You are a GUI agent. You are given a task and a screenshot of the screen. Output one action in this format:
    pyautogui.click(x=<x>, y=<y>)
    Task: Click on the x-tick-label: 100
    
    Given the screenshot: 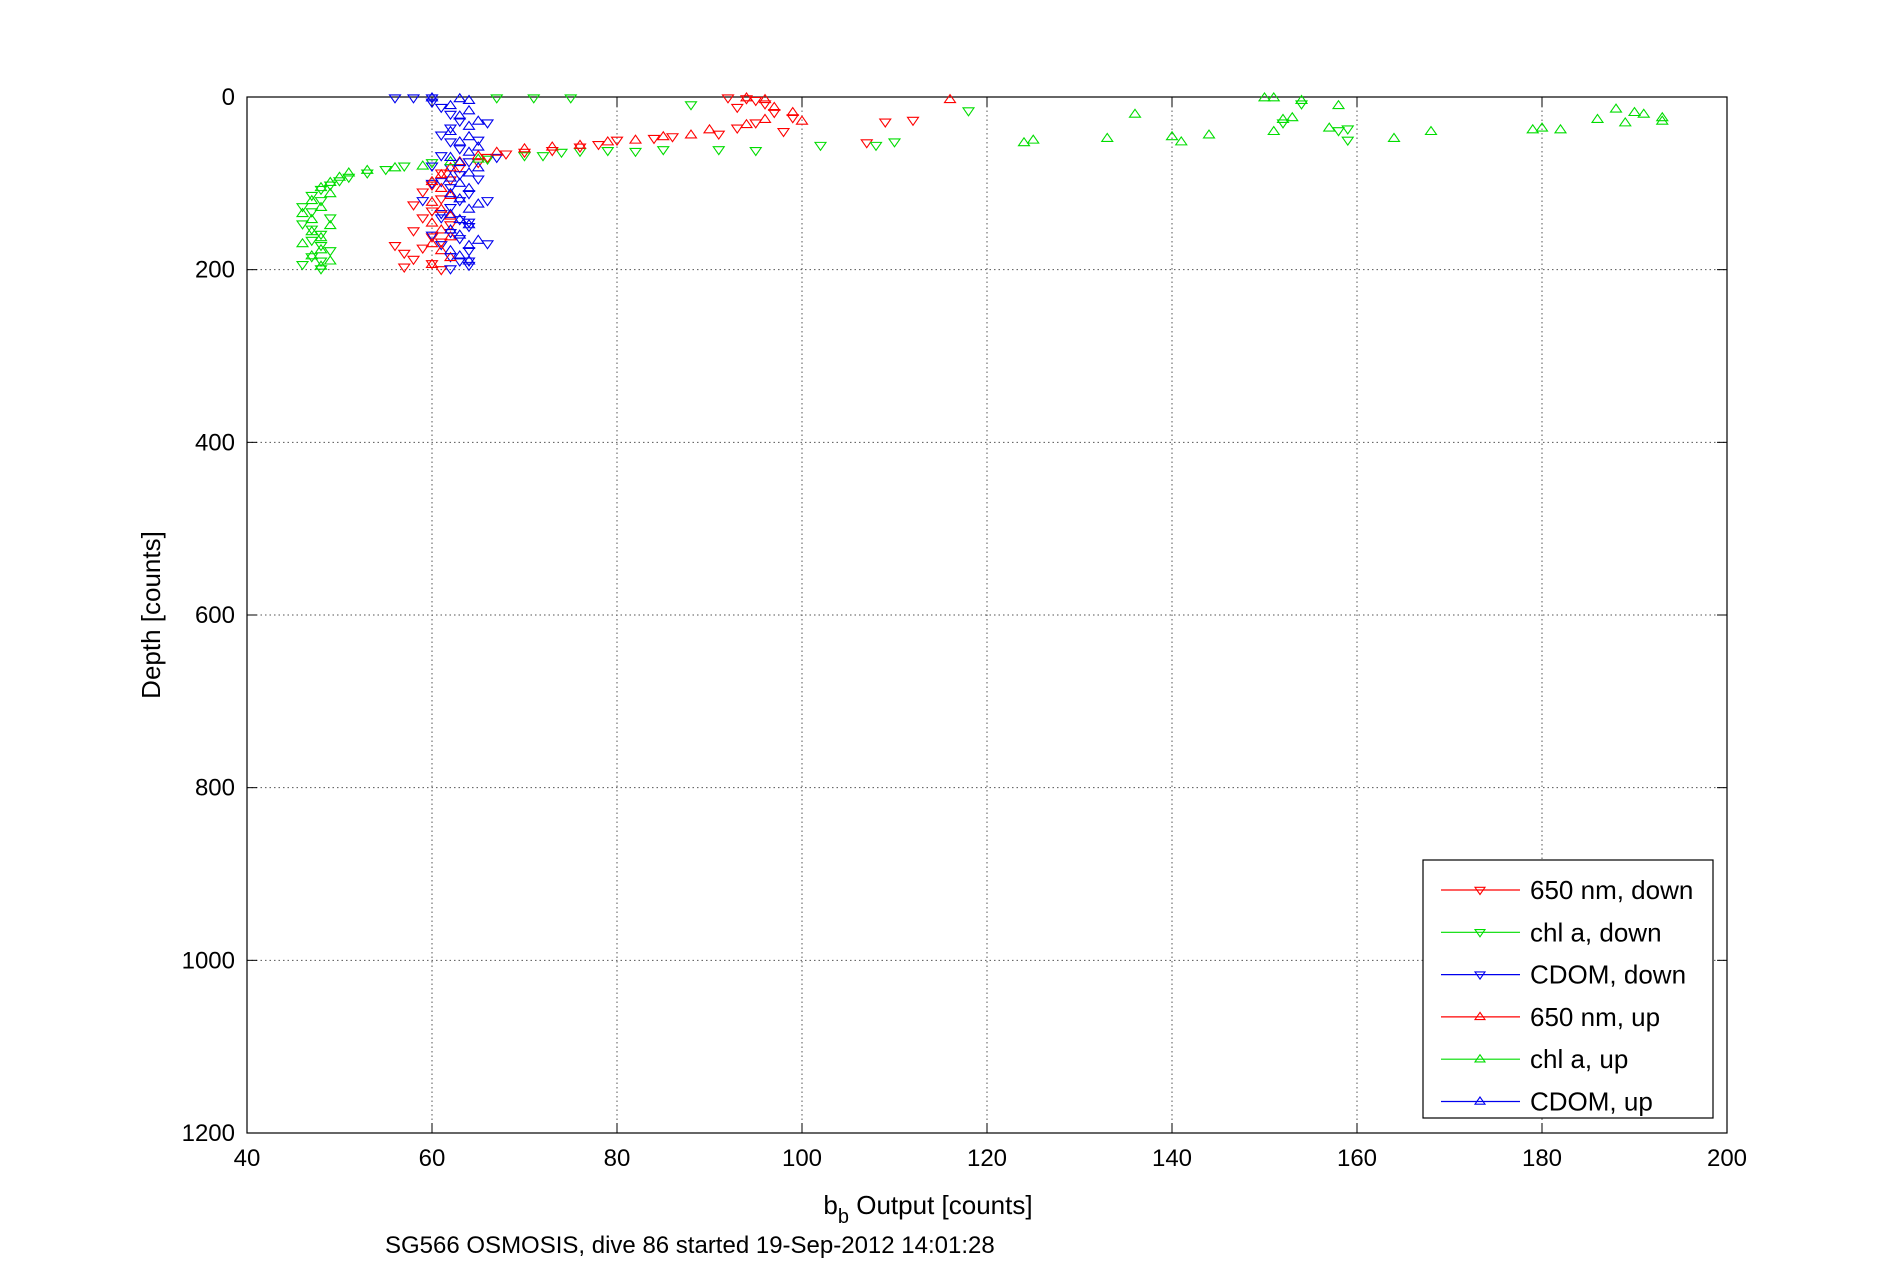 What is the action you would take?
    pyautogui.click(x=802, y=1158)
    